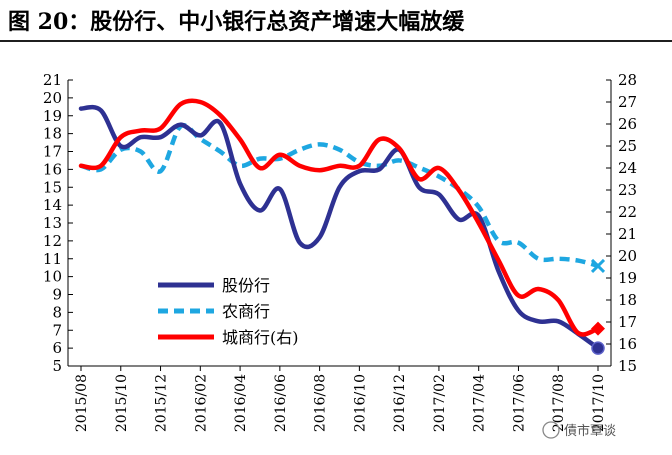 This screenshot has width=672, height=455. Describe the element at coordinates (162, 403) in the screenshot. I see `x-tick-label: 2015/12` at that location.